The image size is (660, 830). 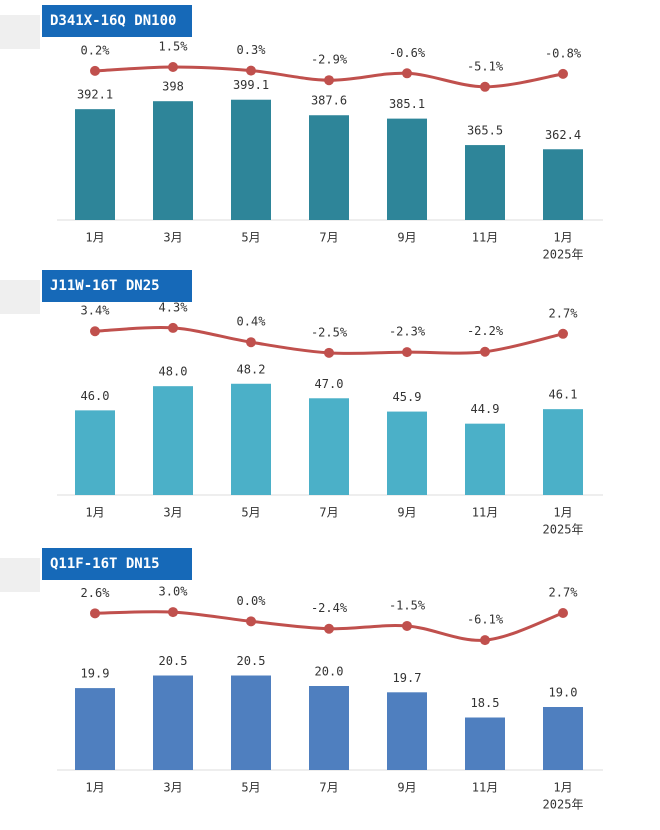 I want to click on value-label: 365.5, so click(x=485, y=131).